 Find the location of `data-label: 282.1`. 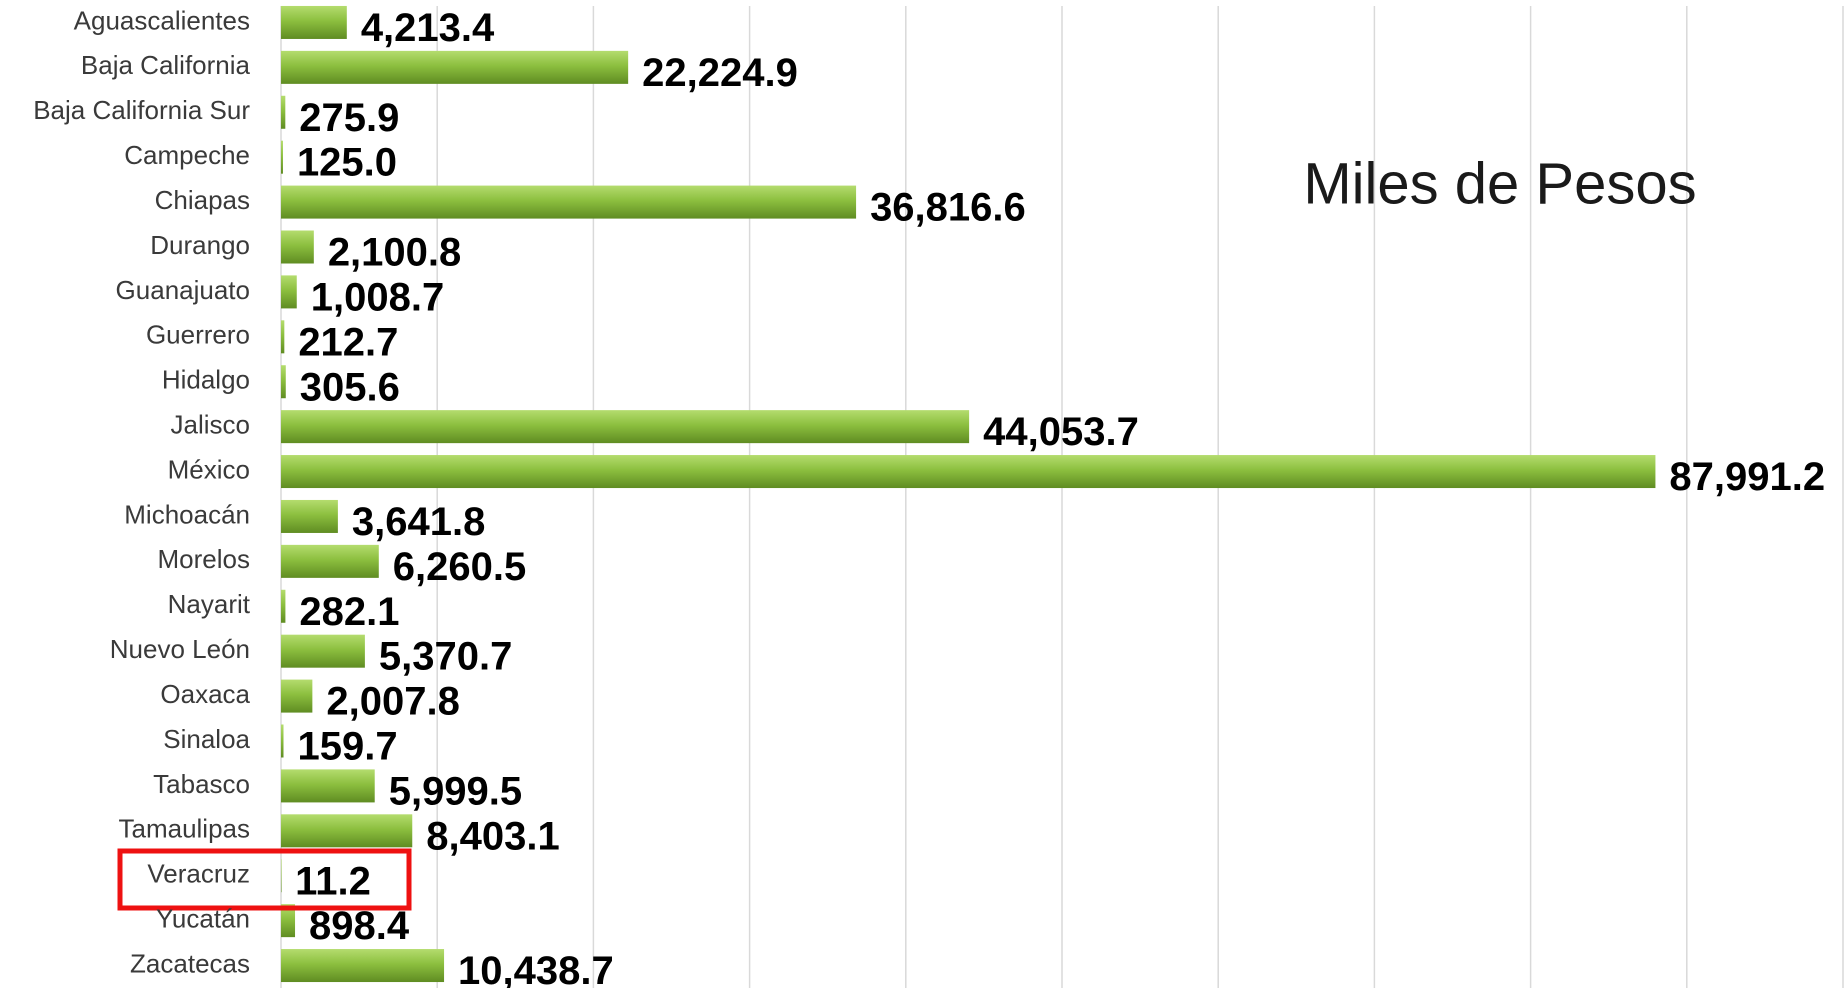

data-label: 282.1 is located at coordinates (349, 612).